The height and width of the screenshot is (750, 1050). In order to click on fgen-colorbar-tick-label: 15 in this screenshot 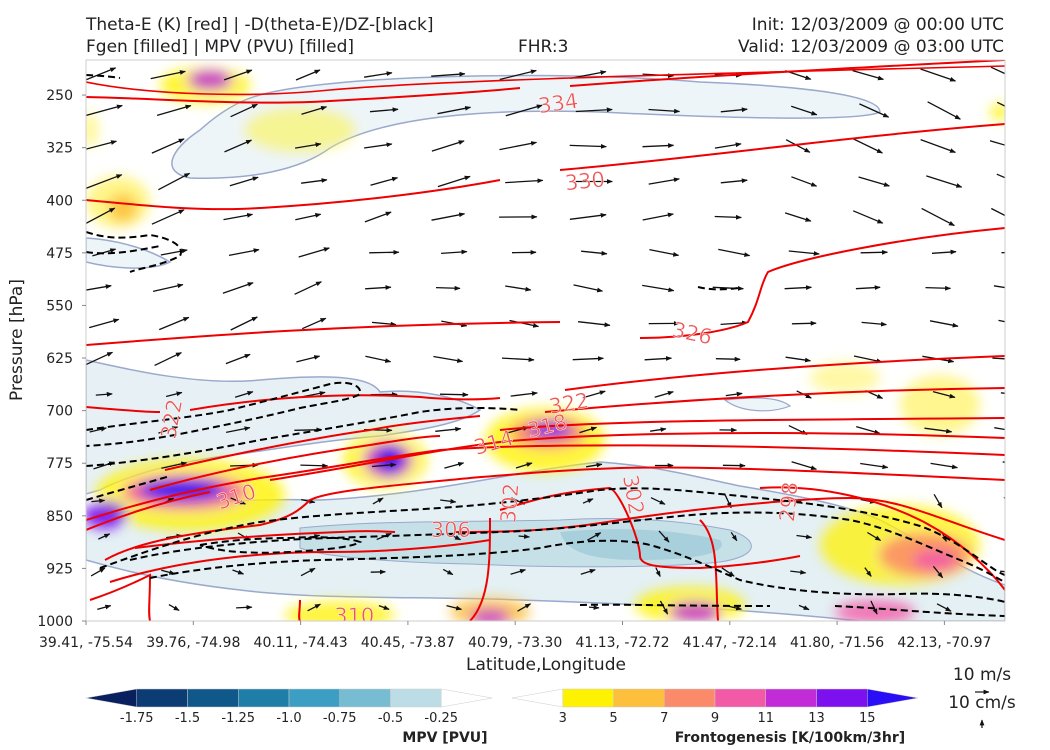, I will do `click(867, 718)`.